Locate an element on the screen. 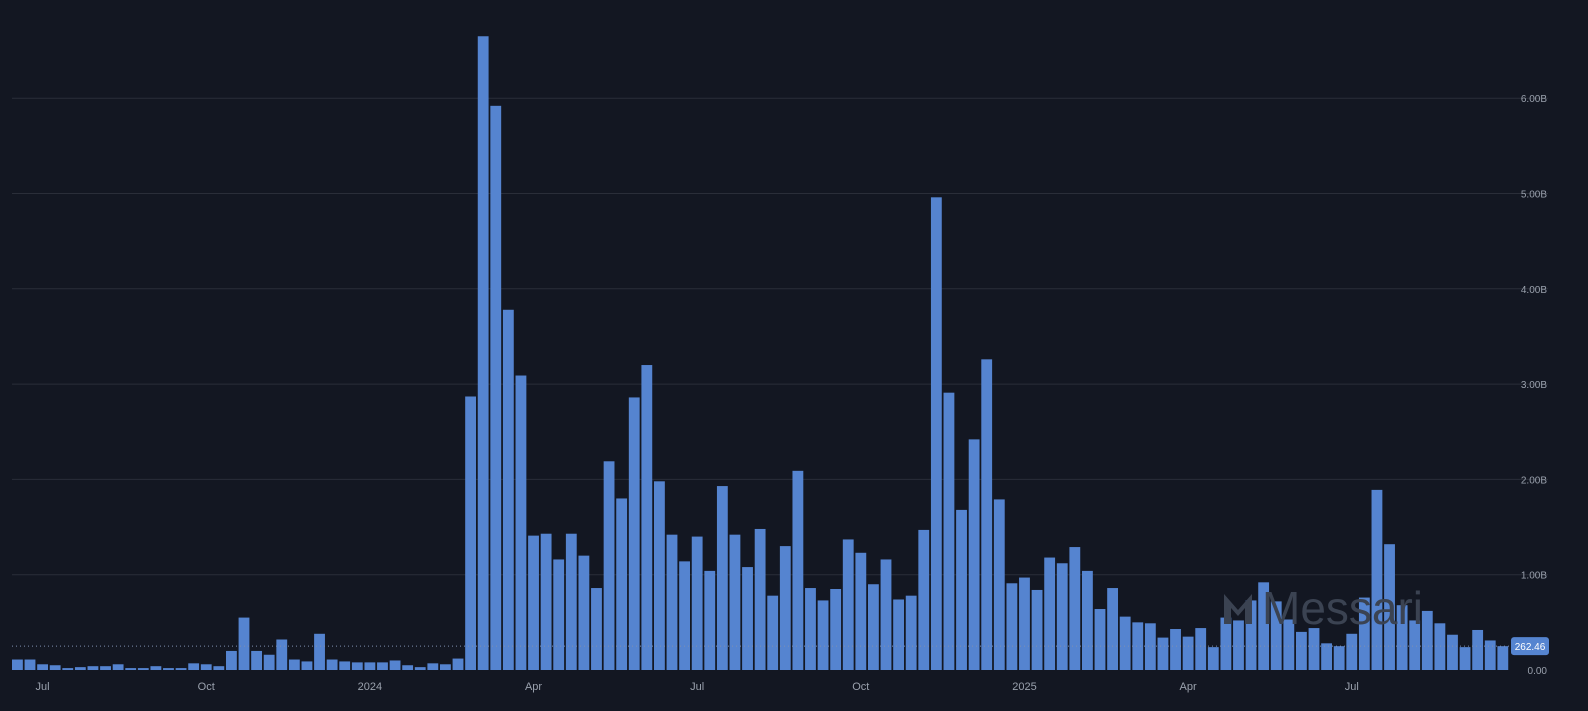 The height and width of the screenshot is (711, 1588). y-tick-label: 4.00B is located at coordinates (1534, 290).